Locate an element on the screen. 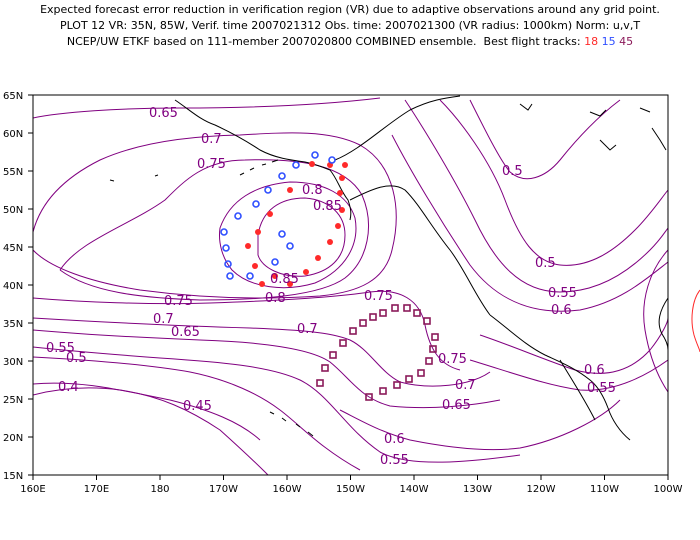 The height and width of the screenshot is (540, 700). track-label-red: 18 is located at coordinates (591, 41).